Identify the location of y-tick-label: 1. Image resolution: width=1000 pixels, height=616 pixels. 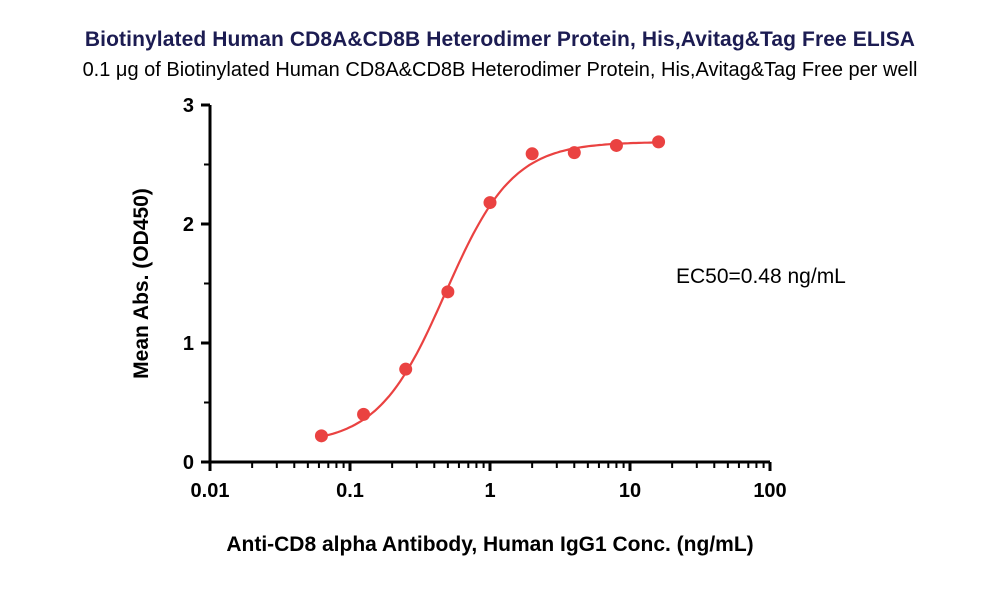
(188, 344).